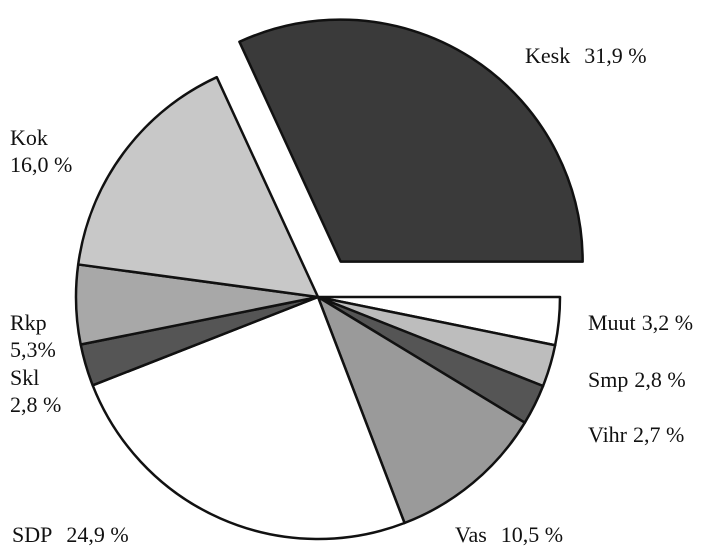 This screenshot has width=723, height=550. I want to click on slice-label: Vihr 2,7 %, so click(636, 434).